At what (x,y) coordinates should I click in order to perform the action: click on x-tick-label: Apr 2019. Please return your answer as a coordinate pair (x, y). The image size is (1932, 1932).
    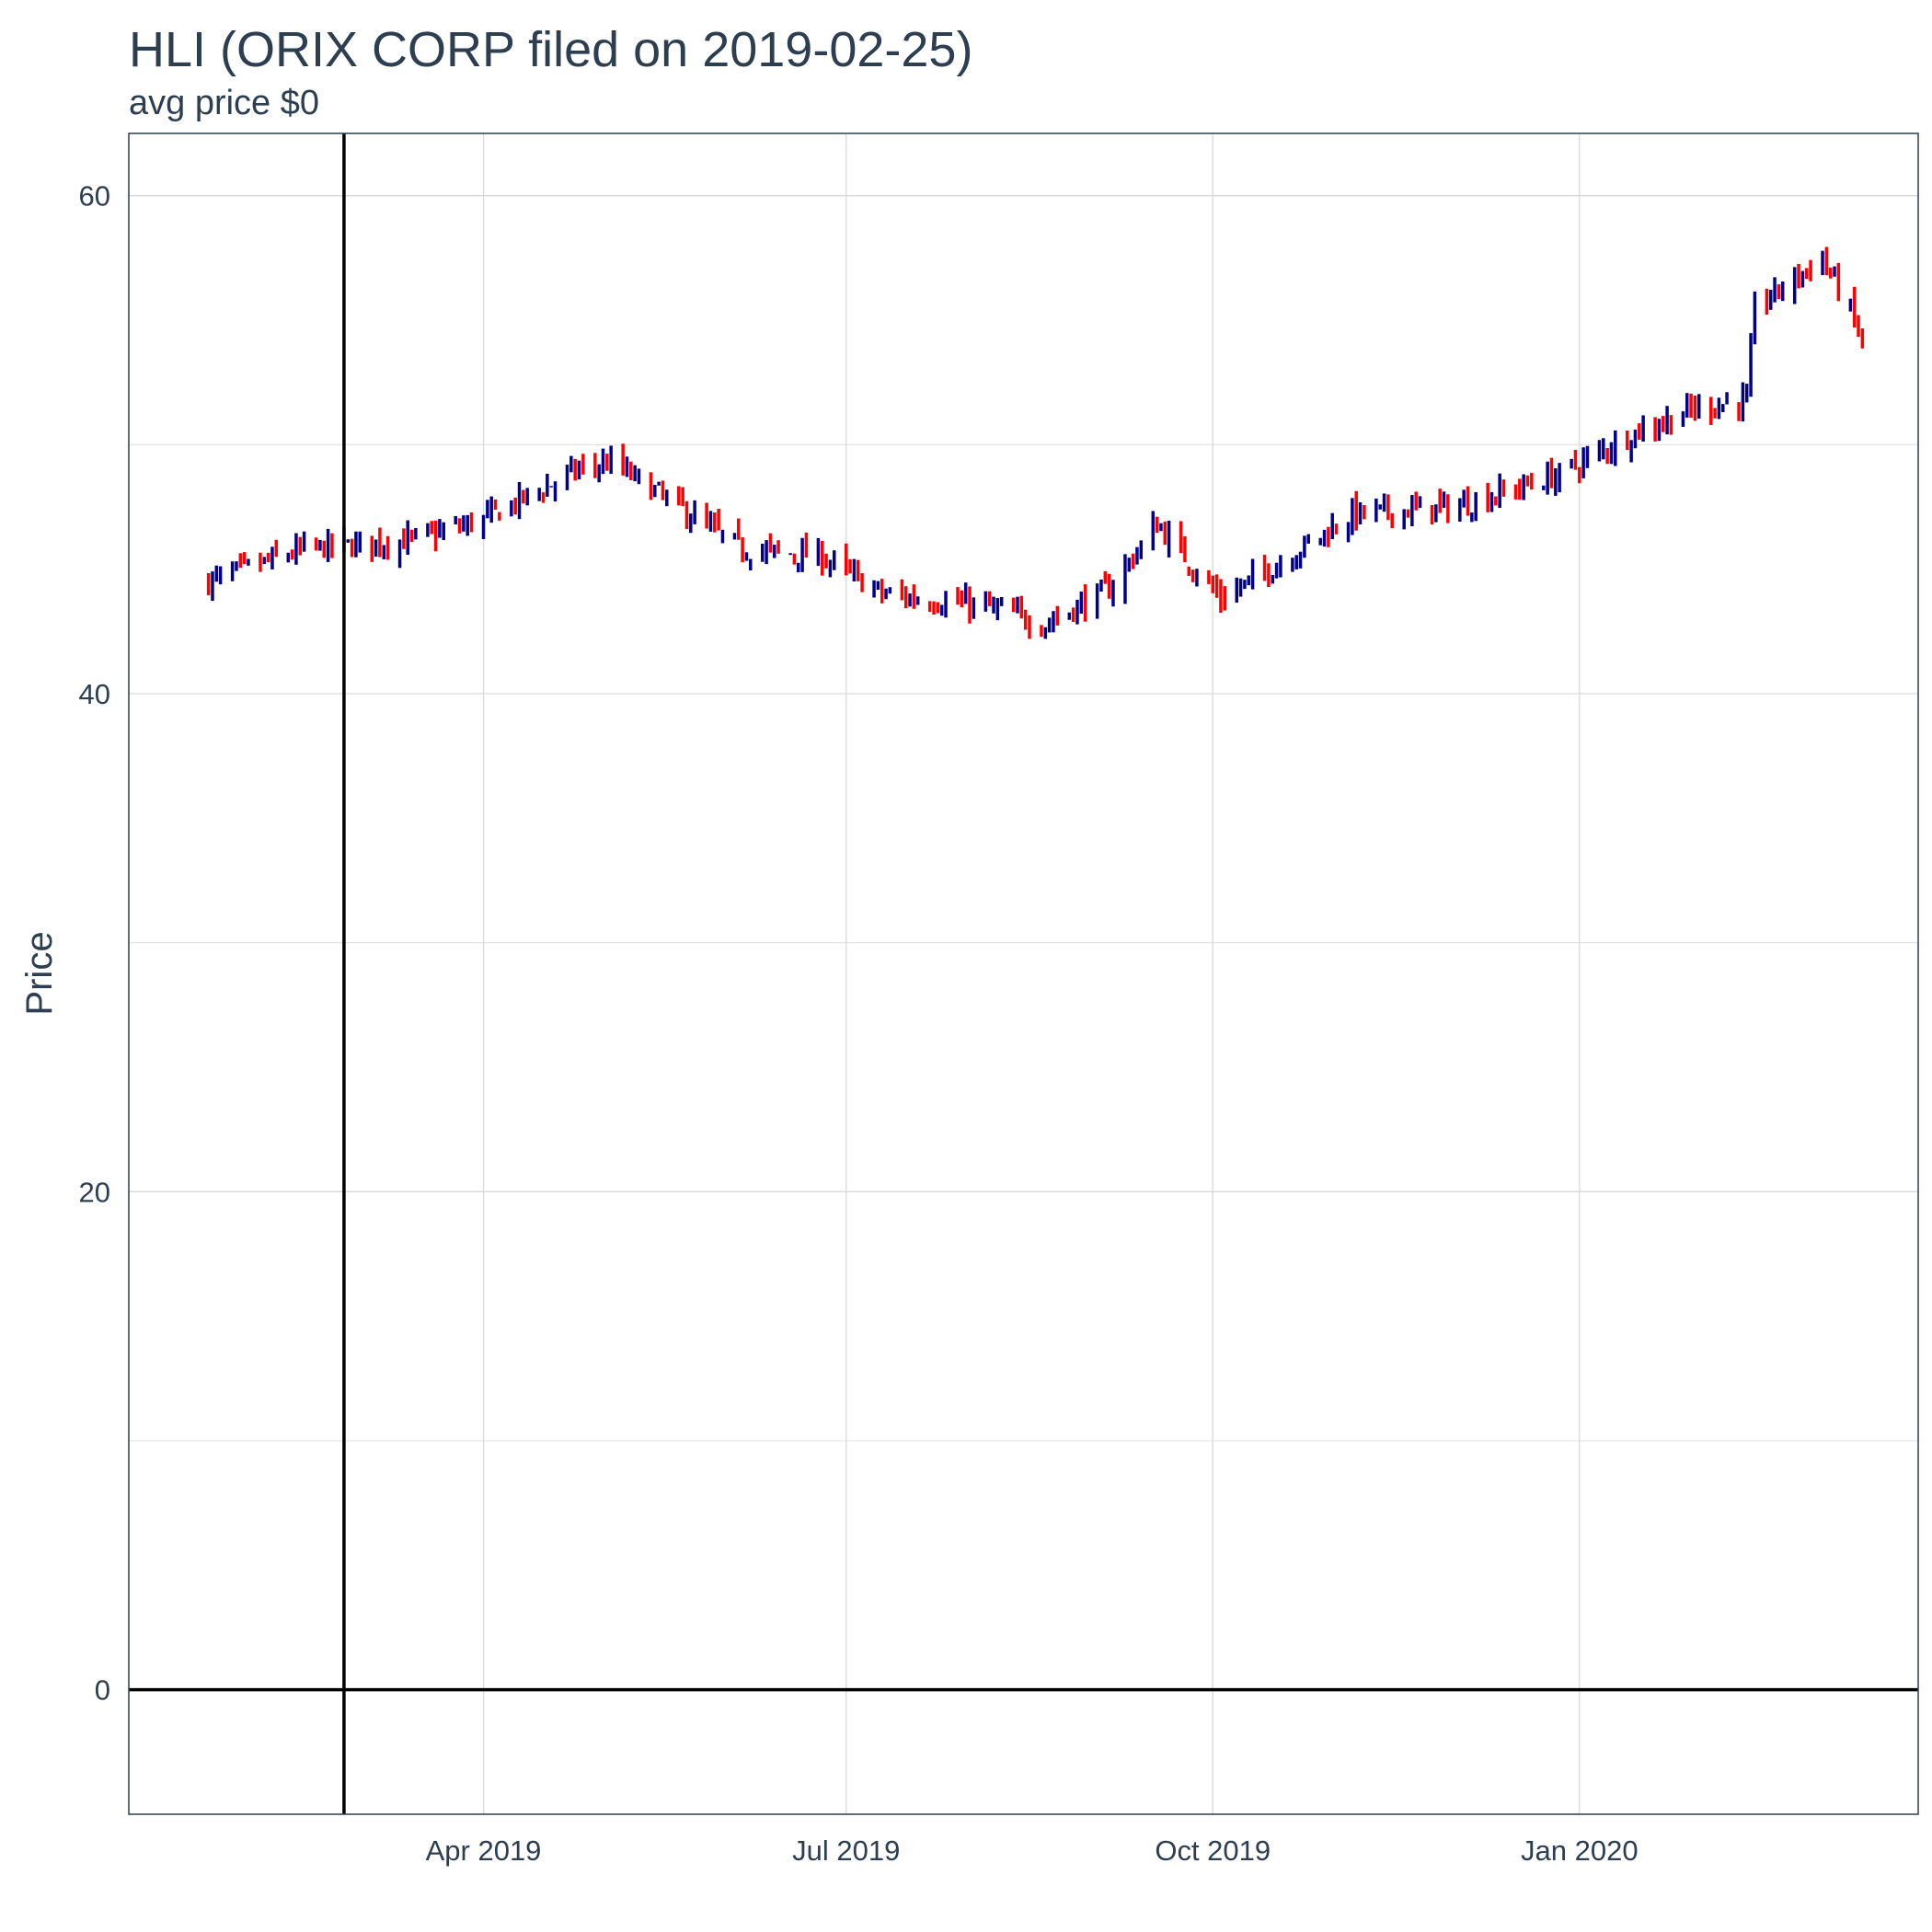
    Looking at the image, I should click on (484, 1850).